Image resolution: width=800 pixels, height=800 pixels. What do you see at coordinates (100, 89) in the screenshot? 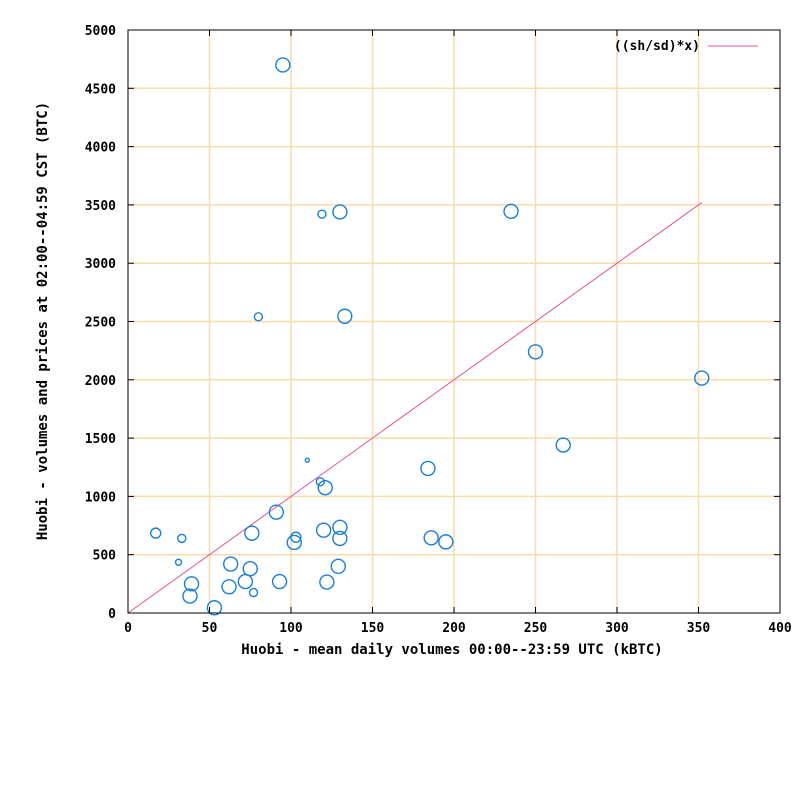
I see `y-tick-label: 4500` at bounding box center [100, 89].